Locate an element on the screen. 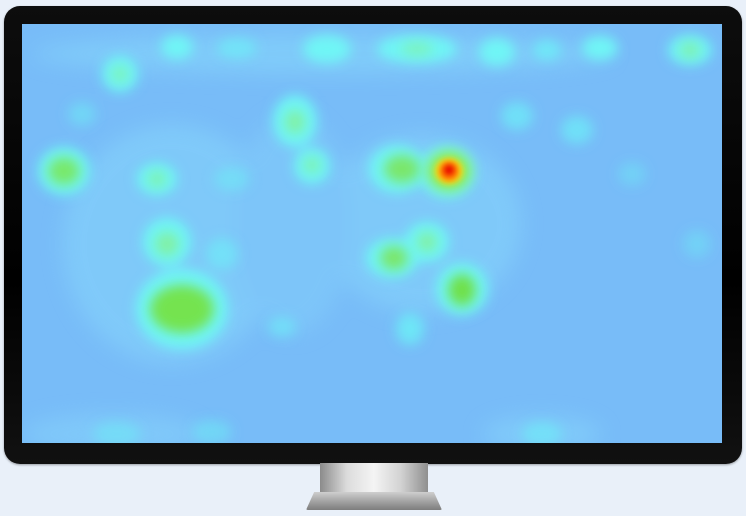  monitor-stand-neck is located at coordinates (374, 478).